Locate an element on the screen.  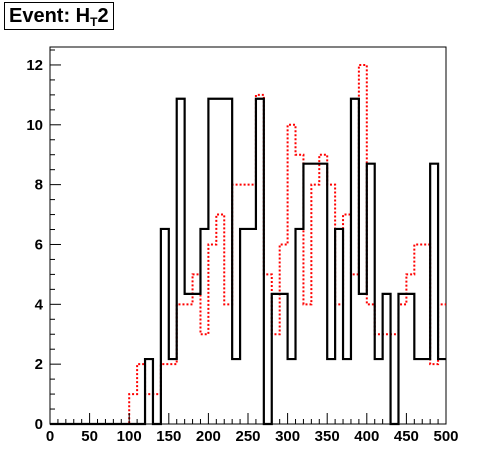
y-tick-label: 12 is located at coordinates (34, 65).